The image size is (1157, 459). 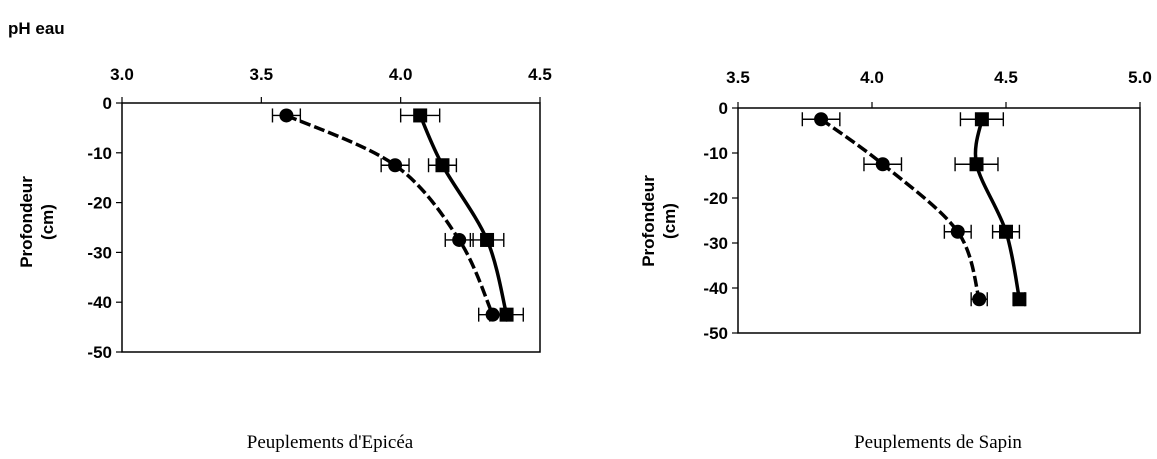 I want to click on x-tick-label: 3.0, so click(x=122, y=74).